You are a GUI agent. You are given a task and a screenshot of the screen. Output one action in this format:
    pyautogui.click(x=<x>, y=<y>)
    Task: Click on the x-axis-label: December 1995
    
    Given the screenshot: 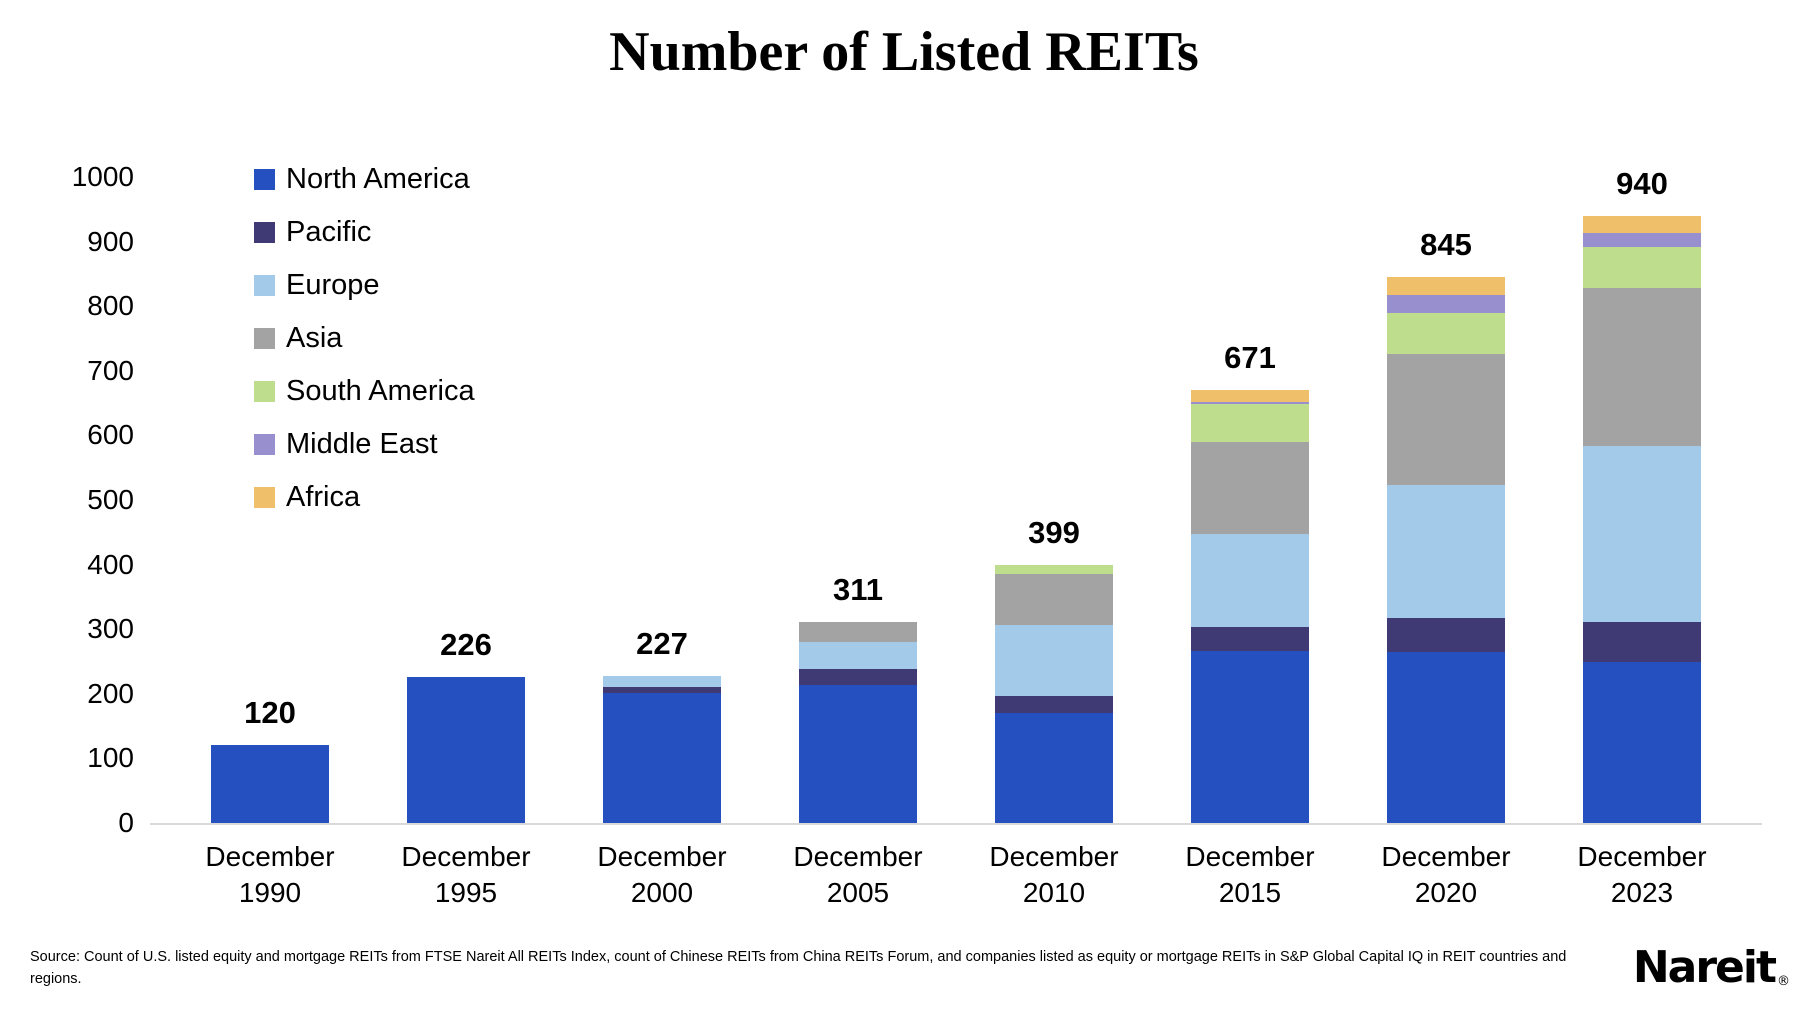 What is the action you would take?
    pyautogui.click(x=466, y=874)
    